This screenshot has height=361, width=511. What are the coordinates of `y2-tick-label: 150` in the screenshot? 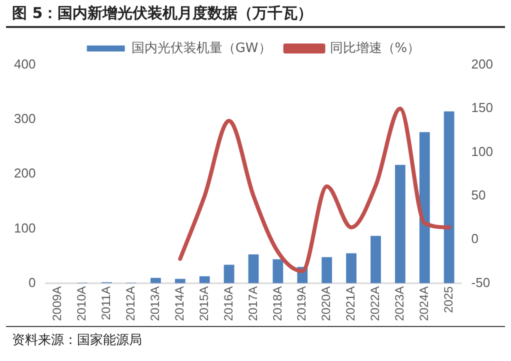 It's located at (482, 108).